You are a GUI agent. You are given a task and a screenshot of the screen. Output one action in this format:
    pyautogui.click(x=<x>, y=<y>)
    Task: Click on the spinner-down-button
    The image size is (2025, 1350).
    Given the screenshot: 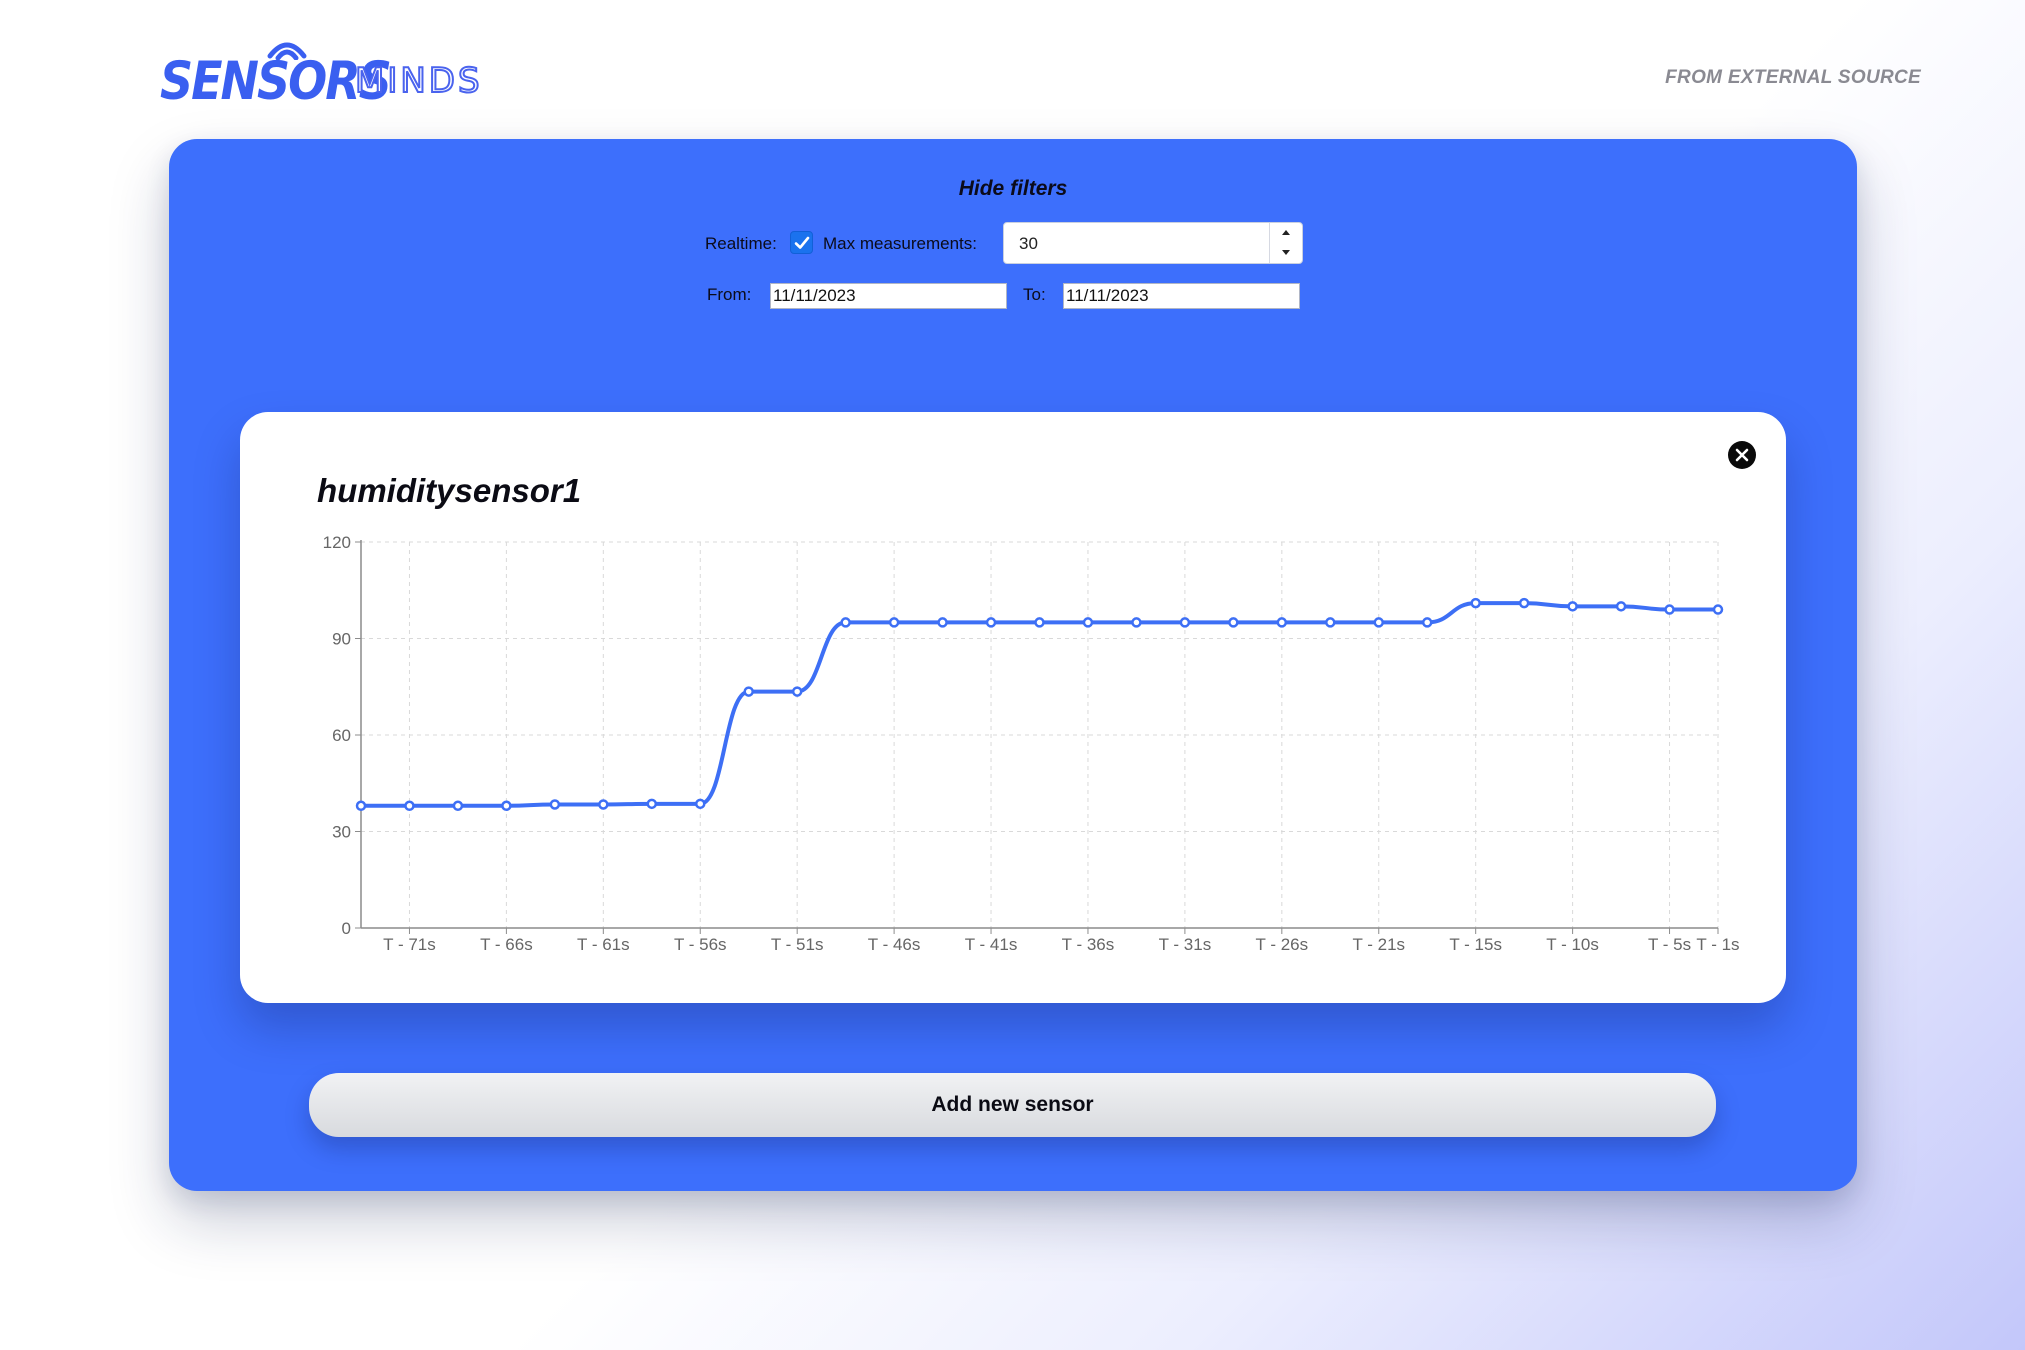 What is the action you would take?
    pyautogui.click(x=1286, y=253)
    